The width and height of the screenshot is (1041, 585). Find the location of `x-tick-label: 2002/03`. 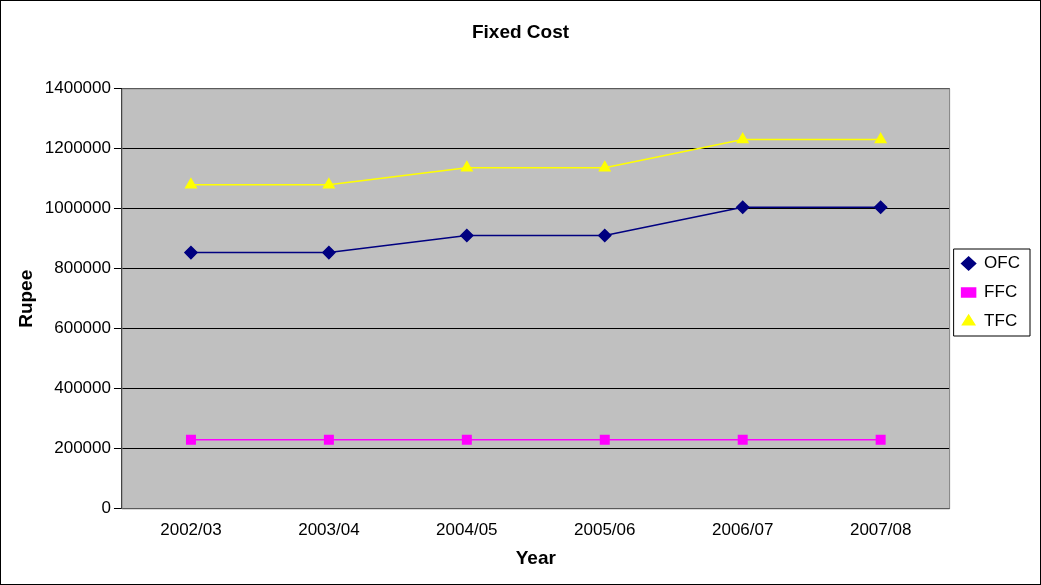

x-tick-label: 2002/03 is located at coordinates (191, 529).